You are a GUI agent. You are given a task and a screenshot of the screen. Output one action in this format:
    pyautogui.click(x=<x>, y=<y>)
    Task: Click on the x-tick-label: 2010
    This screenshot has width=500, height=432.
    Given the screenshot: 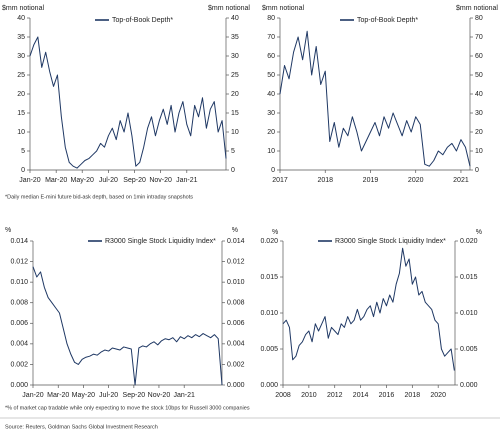 What is the action you would take?
    pyautogui.click(x=309, y=395)
    